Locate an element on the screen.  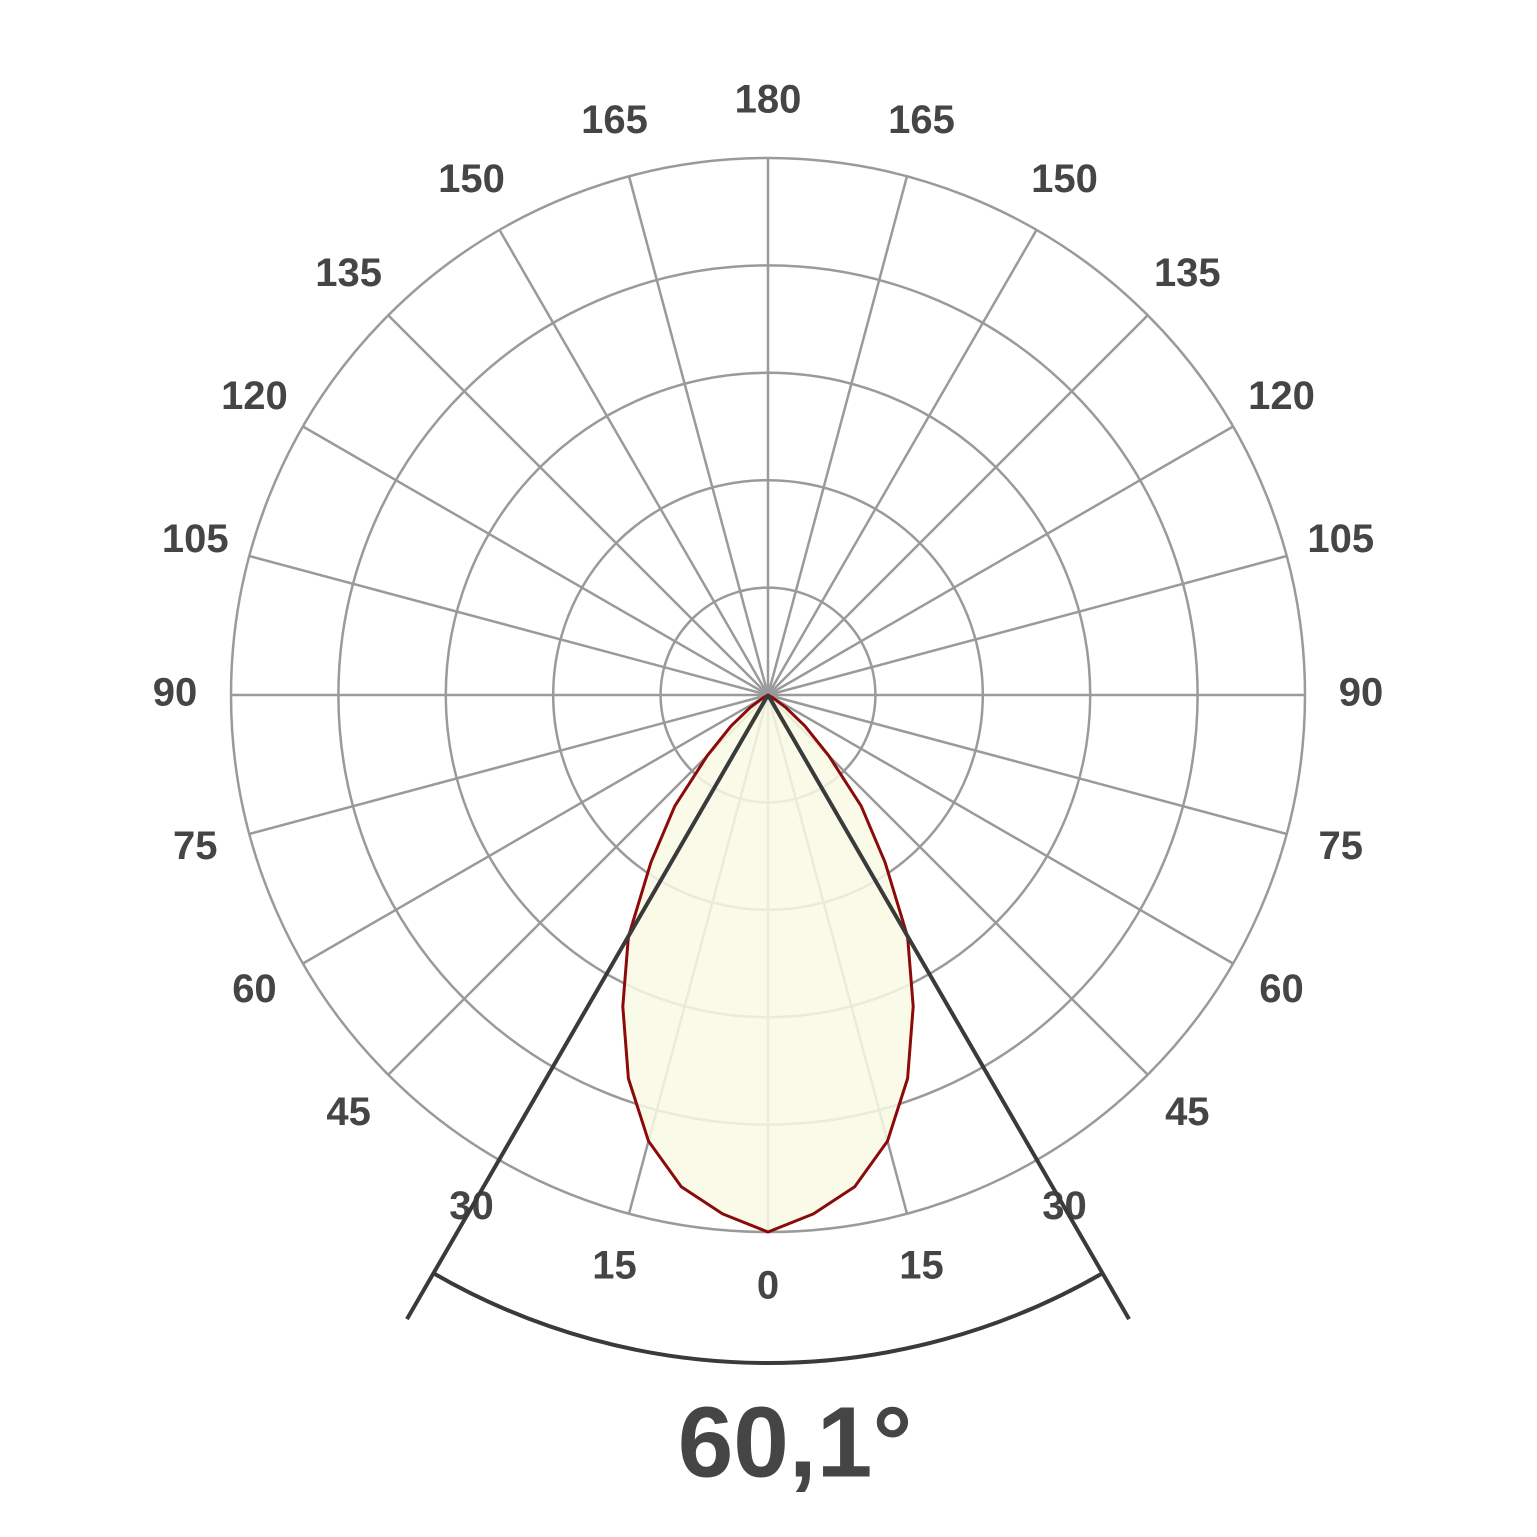
intensity-curve is located at coordinates (768, 963).